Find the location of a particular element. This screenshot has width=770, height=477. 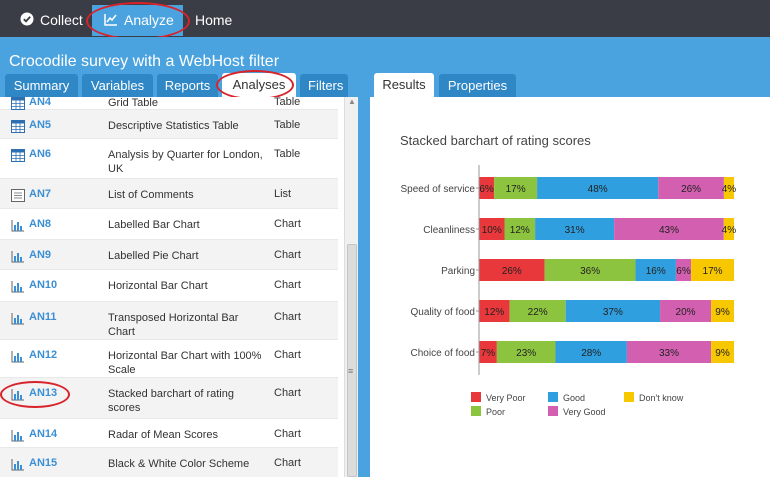

top-nav-bar: Collect Analyze Home is located at coordinates (385, 18).